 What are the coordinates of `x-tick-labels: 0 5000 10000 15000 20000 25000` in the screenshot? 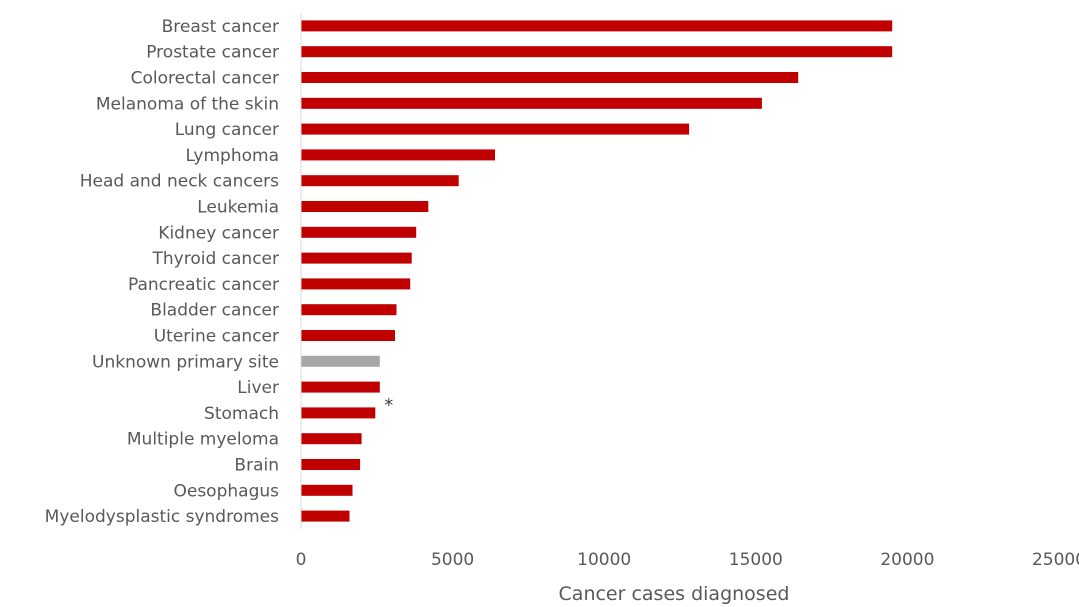 It's located at (687, 560).